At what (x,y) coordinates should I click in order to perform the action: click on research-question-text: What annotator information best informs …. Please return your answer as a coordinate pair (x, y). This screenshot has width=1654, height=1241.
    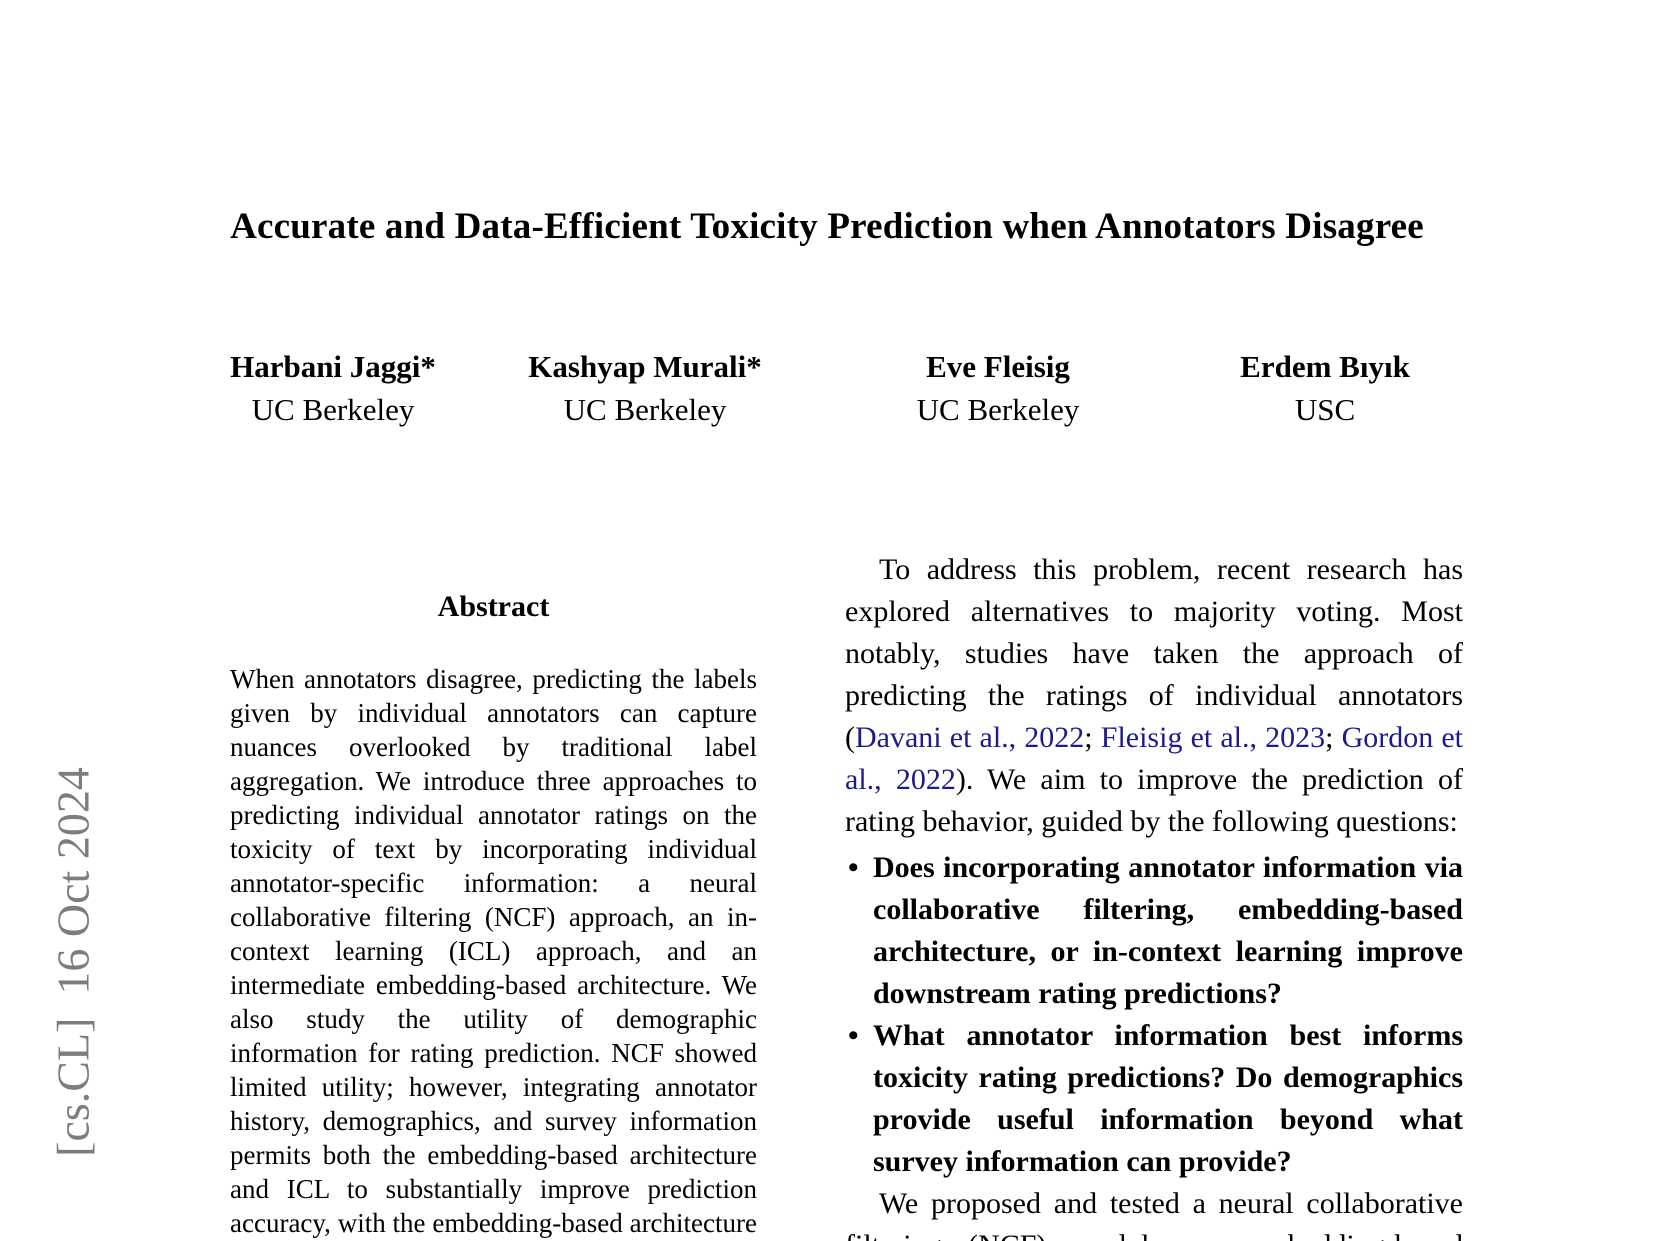
    Looking at the image, I should click on (1168, 1098).